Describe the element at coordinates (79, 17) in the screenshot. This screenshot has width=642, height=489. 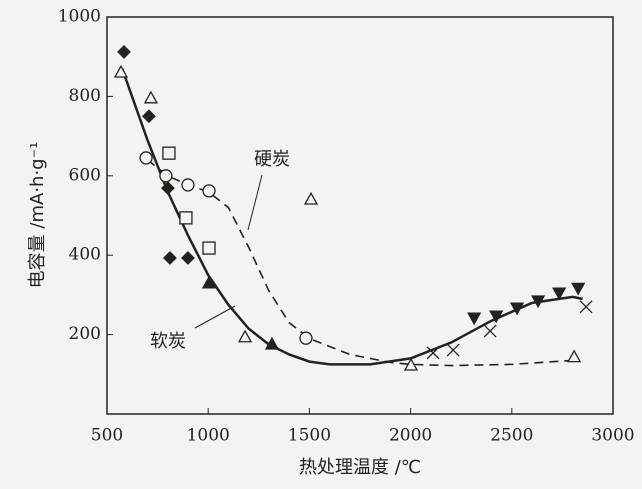
I see `y-tick-label: 1000` at that location.